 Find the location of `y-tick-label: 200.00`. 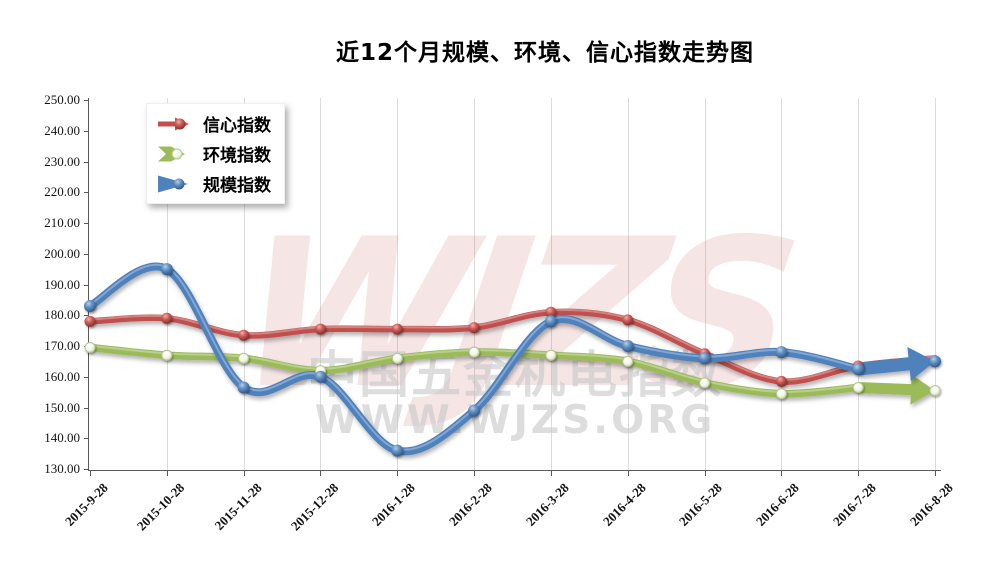

y-tick-label: 200.00 is located at coordinates (62, 253).